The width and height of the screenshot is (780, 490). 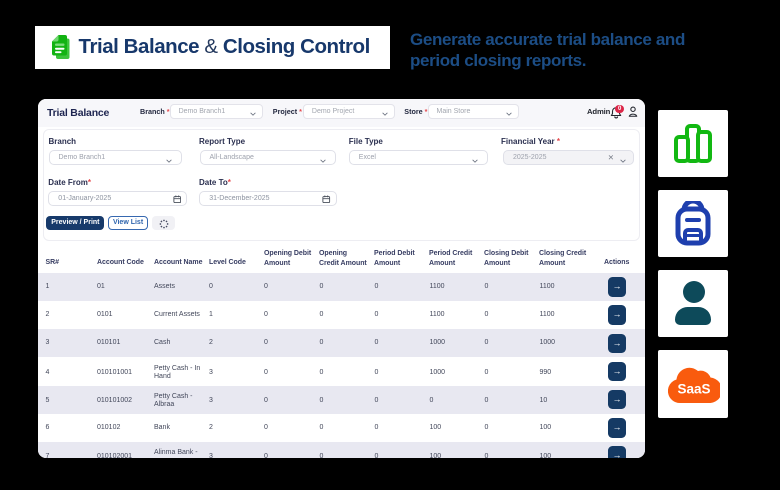 What do you see at coordinates (693, 389) in the screenshot?
I see `svg-text: SaaS` at bounding box center [693, 389].